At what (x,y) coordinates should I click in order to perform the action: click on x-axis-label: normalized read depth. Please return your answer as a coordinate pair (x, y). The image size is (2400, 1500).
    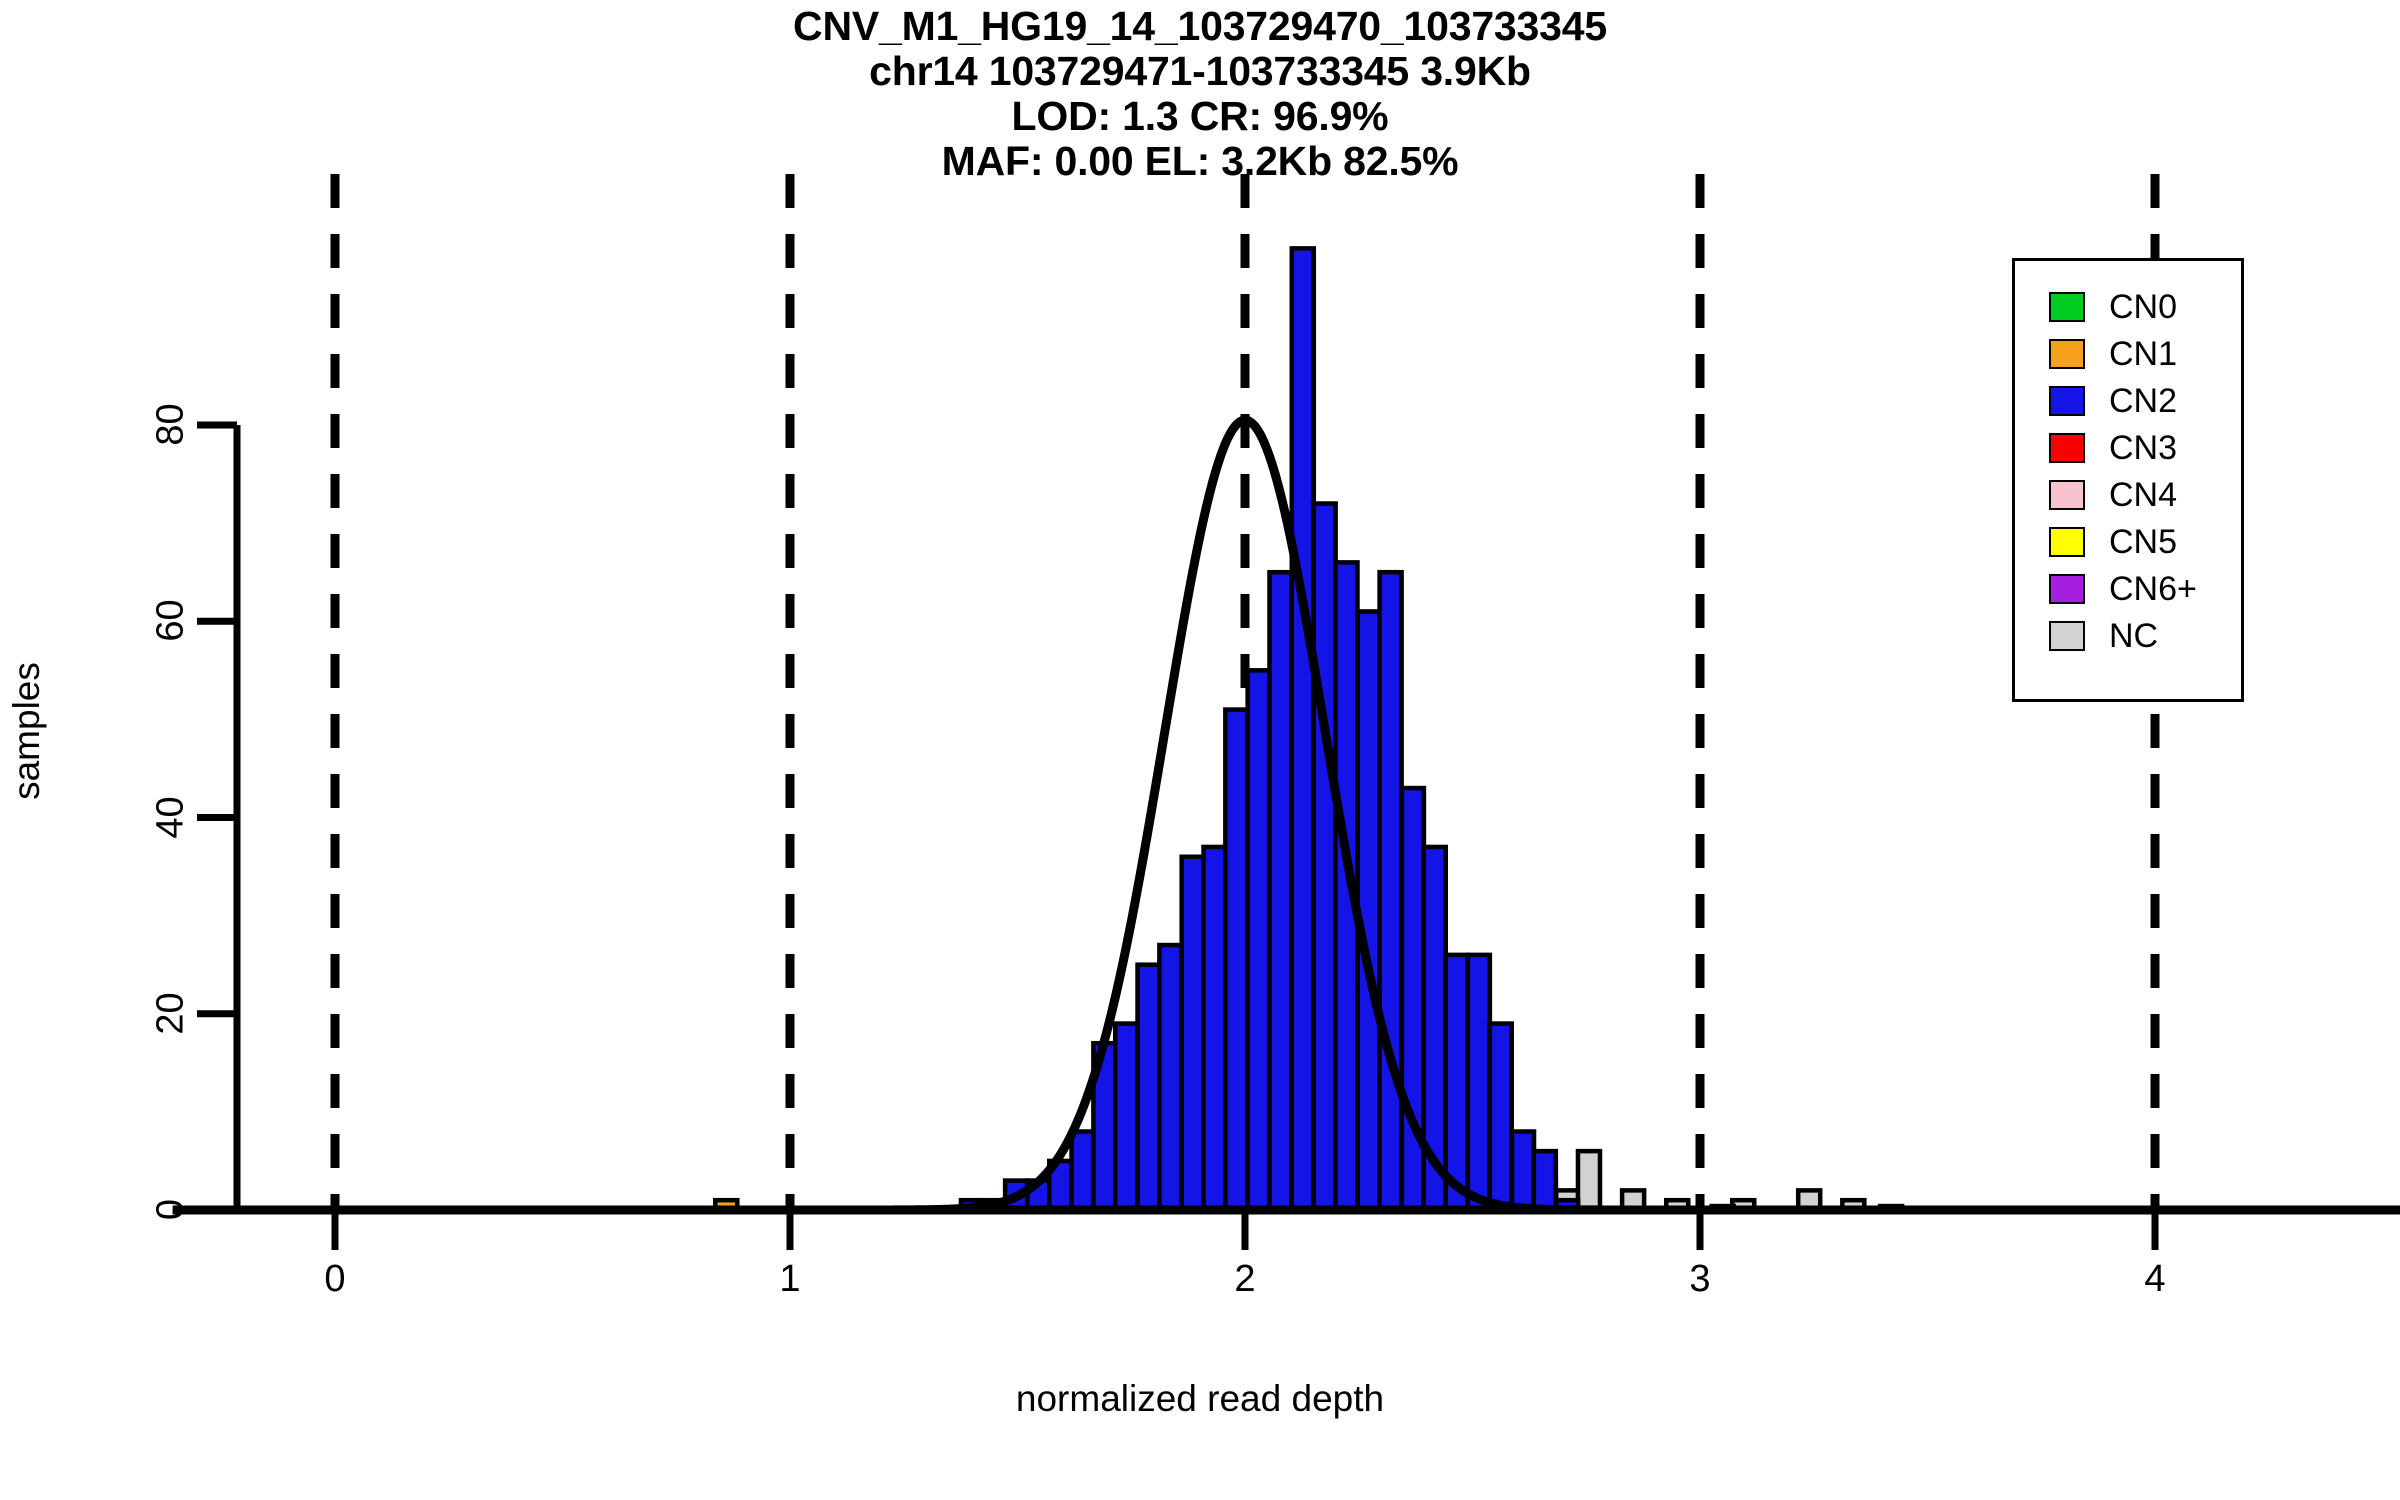
    Looking at the image, I should click on (1200, 1398).